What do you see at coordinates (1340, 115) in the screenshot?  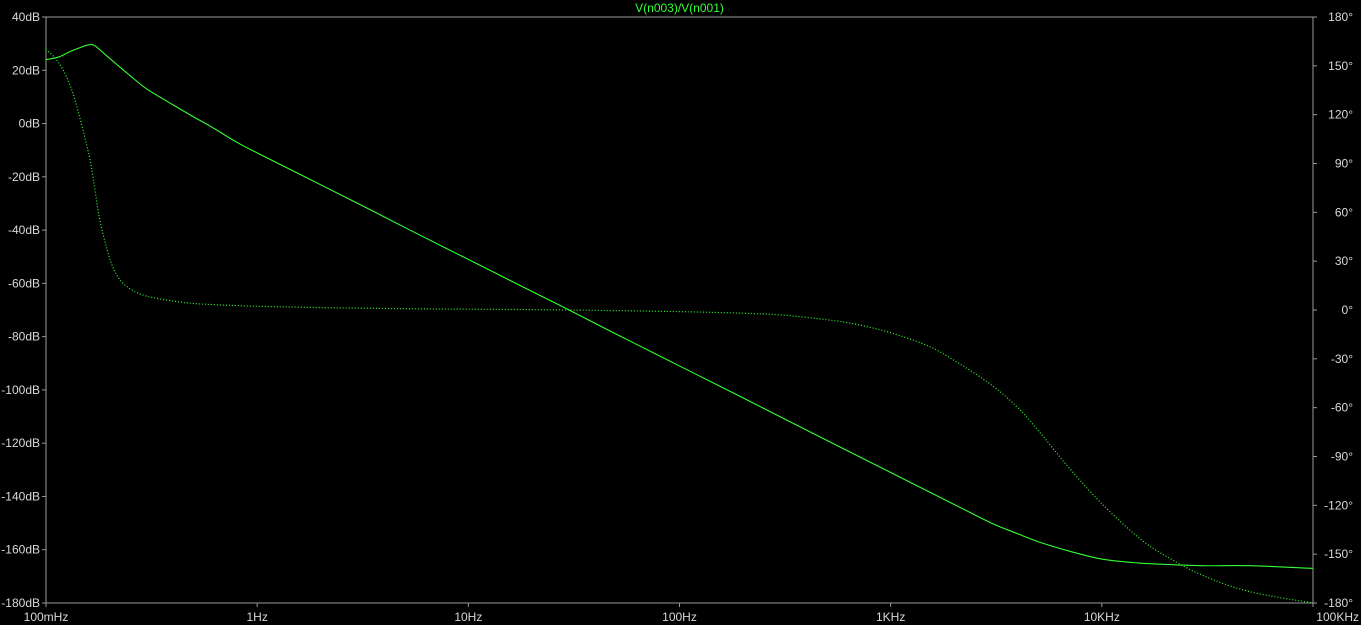 I see `y-right-tick-label: 120°` at bounding box center [1340, 115].